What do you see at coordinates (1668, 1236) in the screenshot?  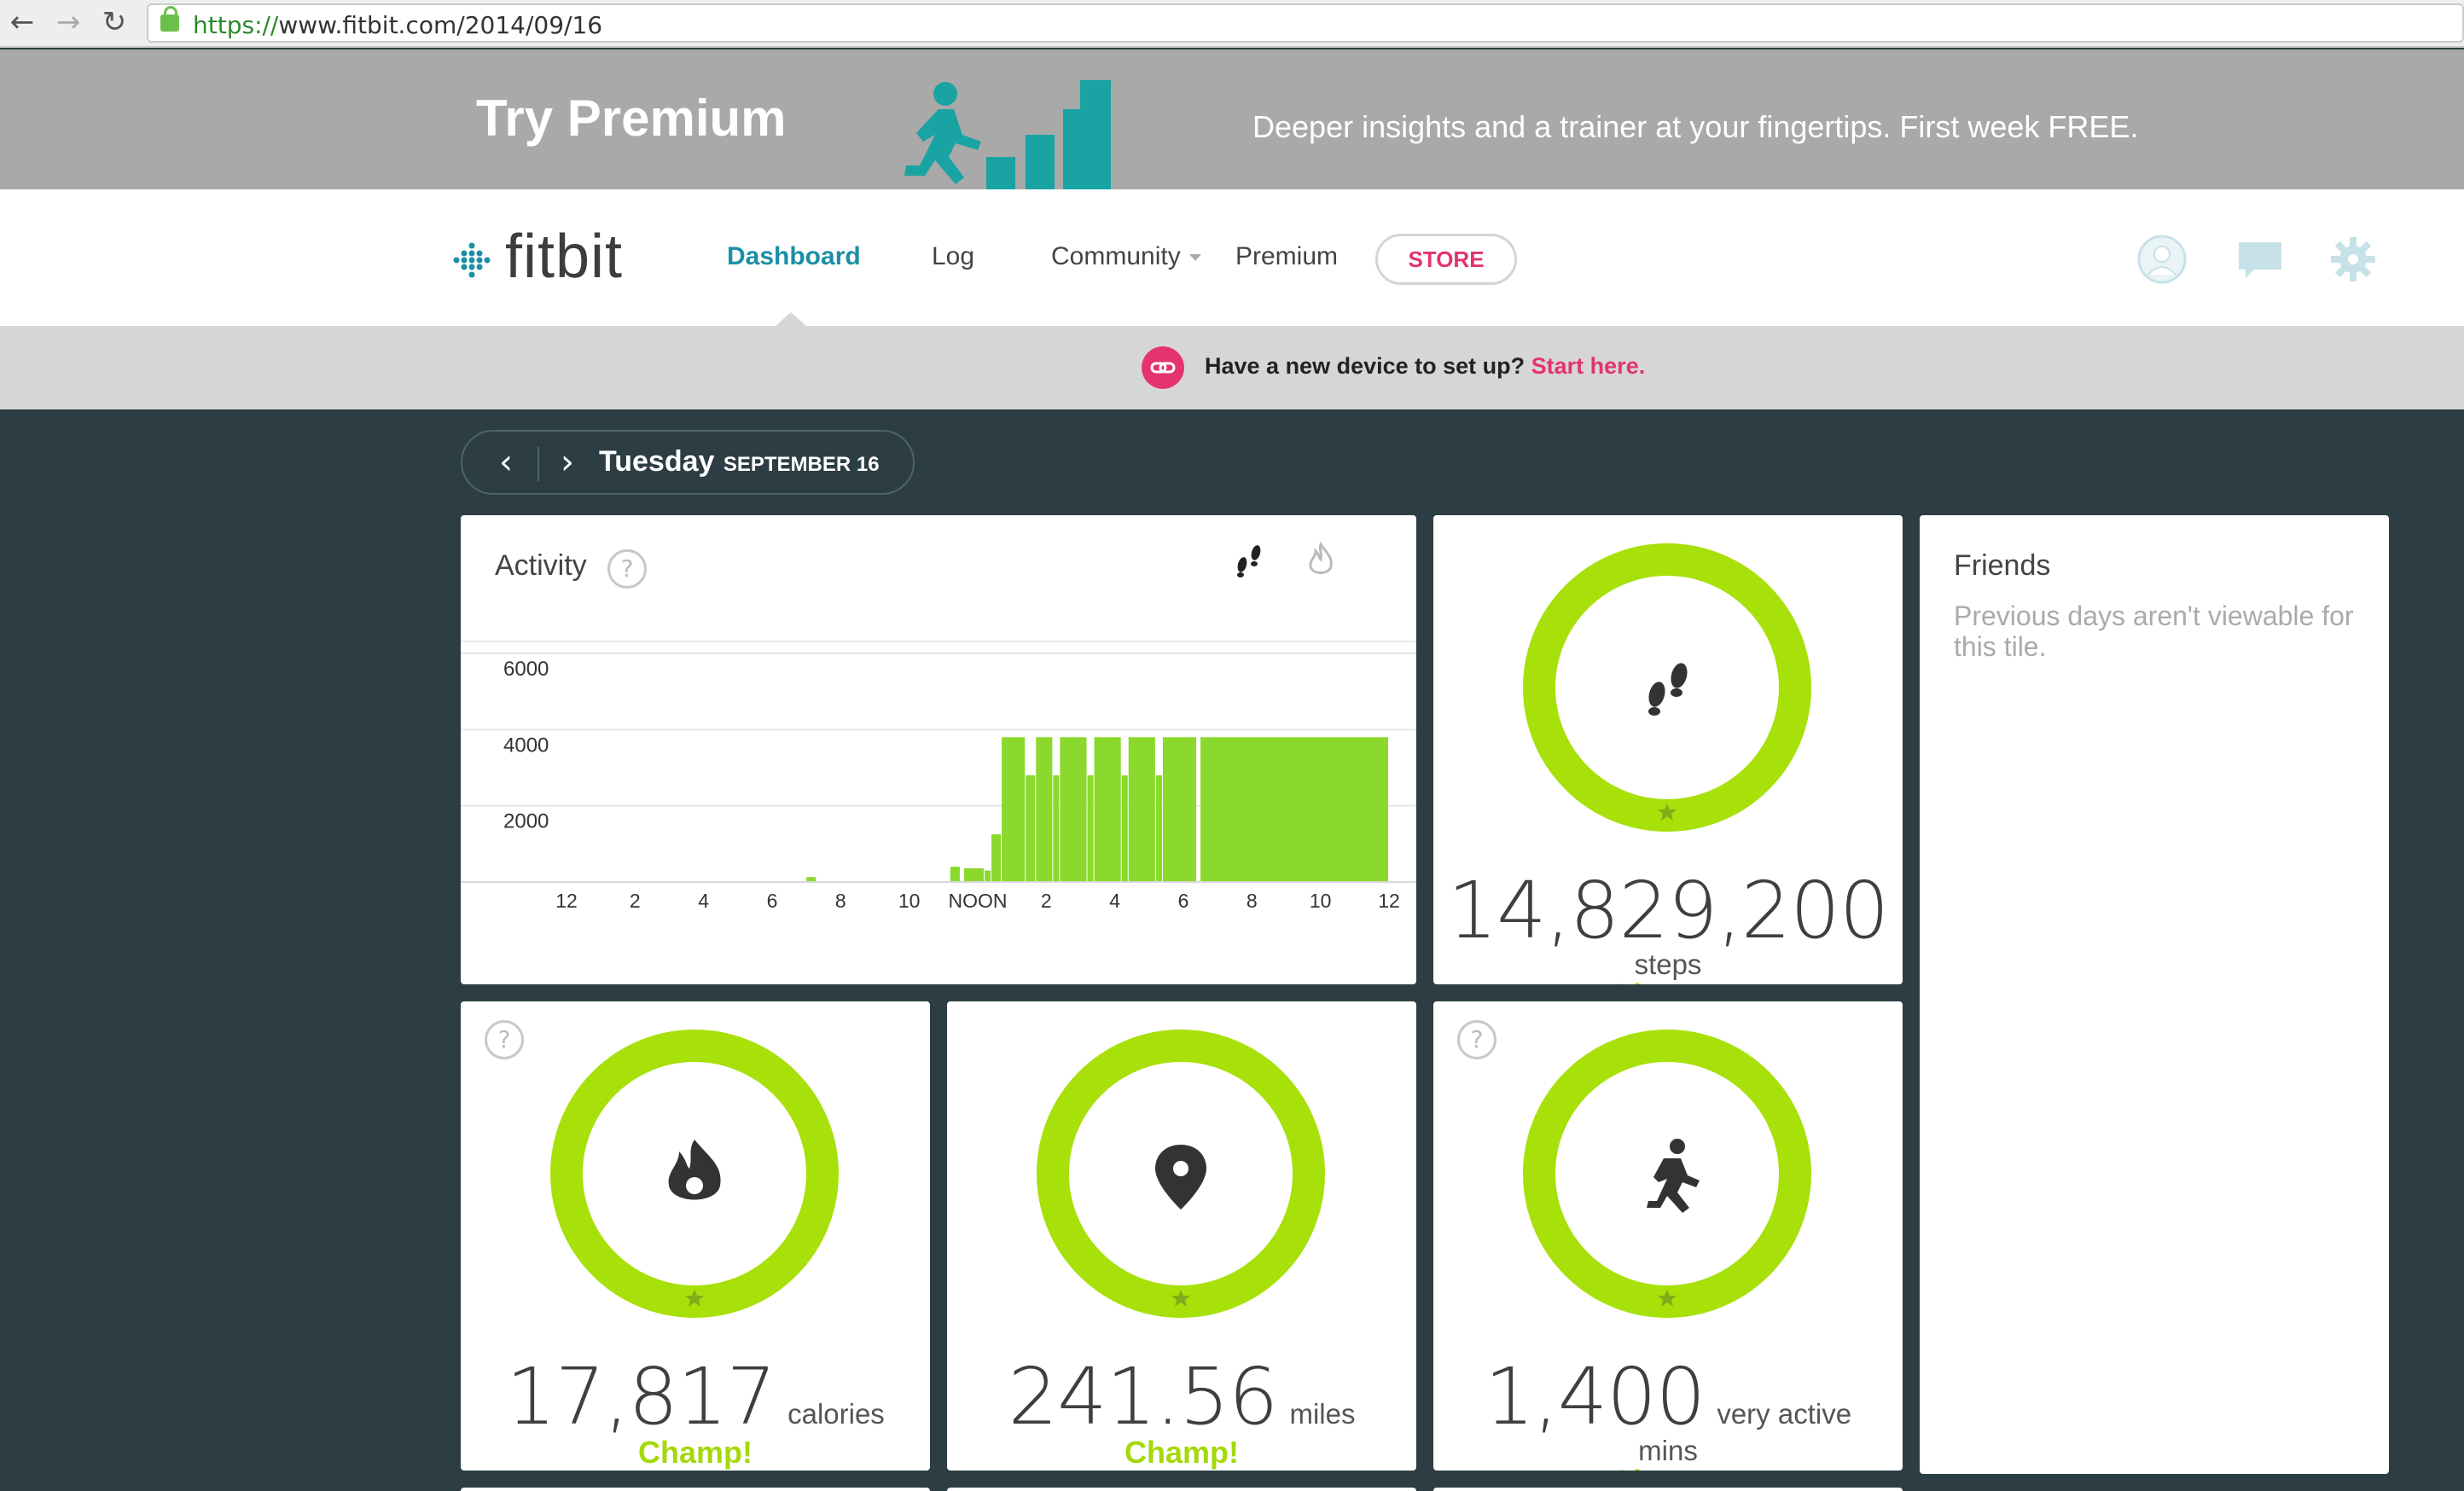 I see `active-minutes-tile: ? 1,400 very active mins Champ!` at bounding box center [1668, 1236].